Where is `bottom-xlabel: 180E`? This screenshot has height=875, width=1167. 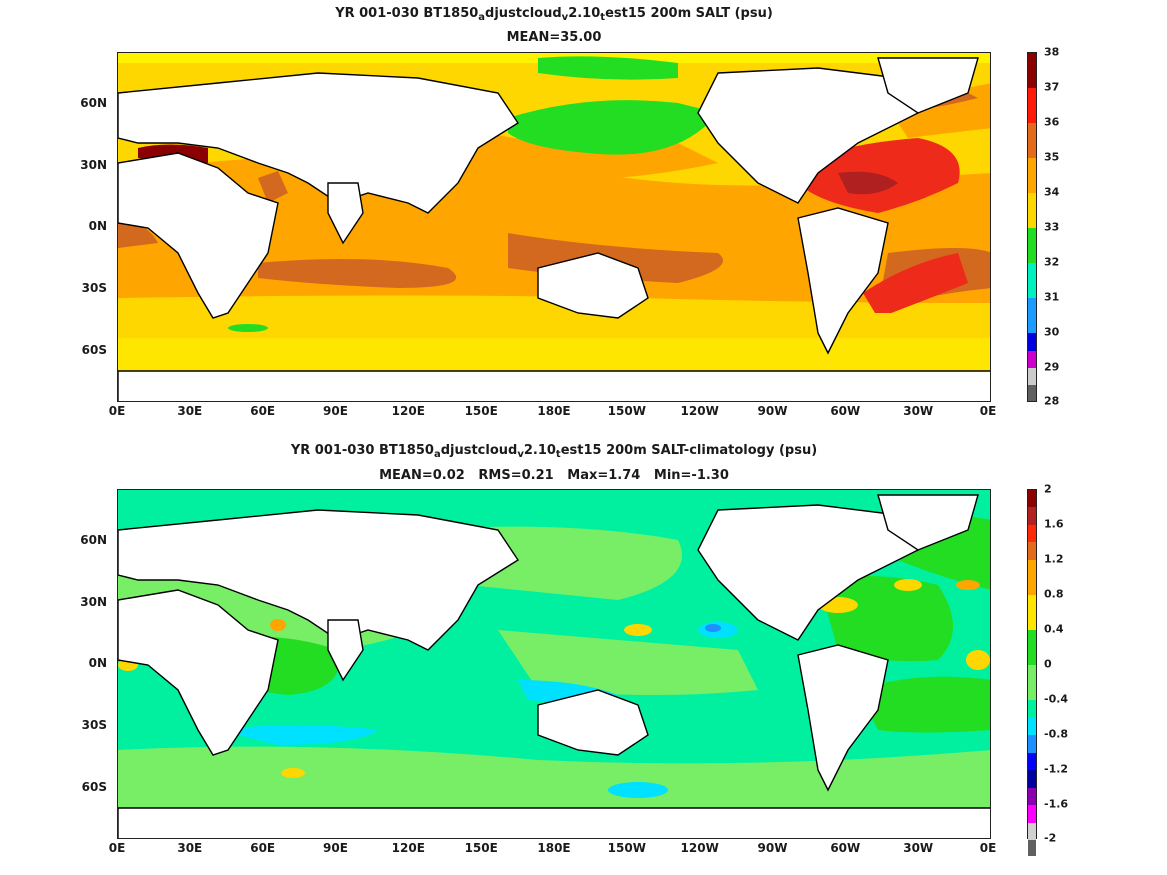 bottom-xlabel: 180E is located at coordinates (554, 848).